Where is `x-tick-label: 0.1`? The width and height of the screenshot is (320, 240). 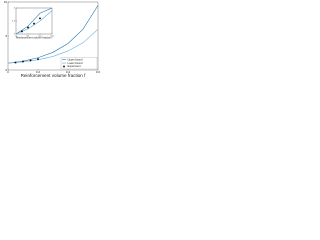 x-tick-label: 0.1 is located at coordinates (28, 36).